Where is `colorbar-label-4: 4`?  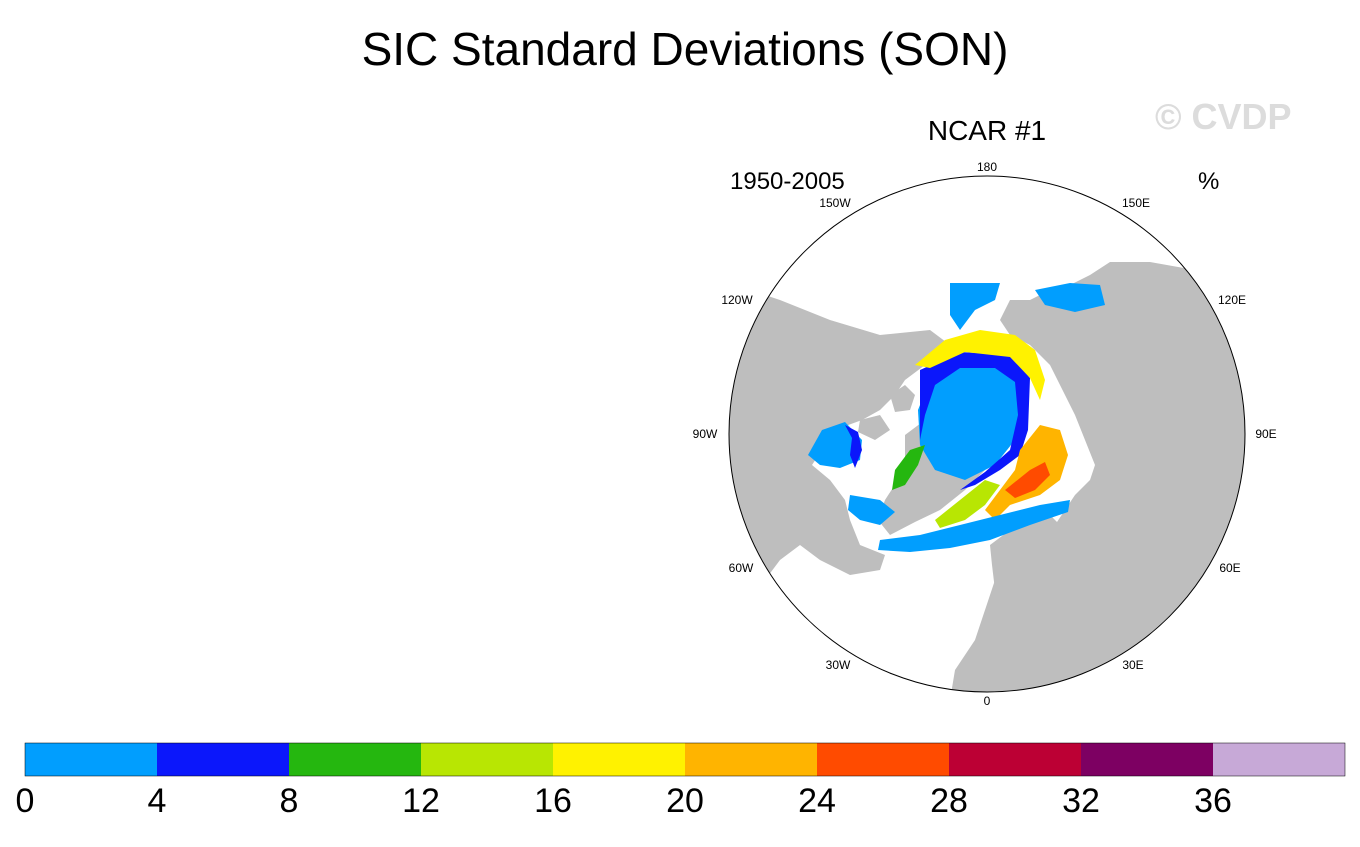
colorbar-label-4: 4 is located at coordinates (157, 801).